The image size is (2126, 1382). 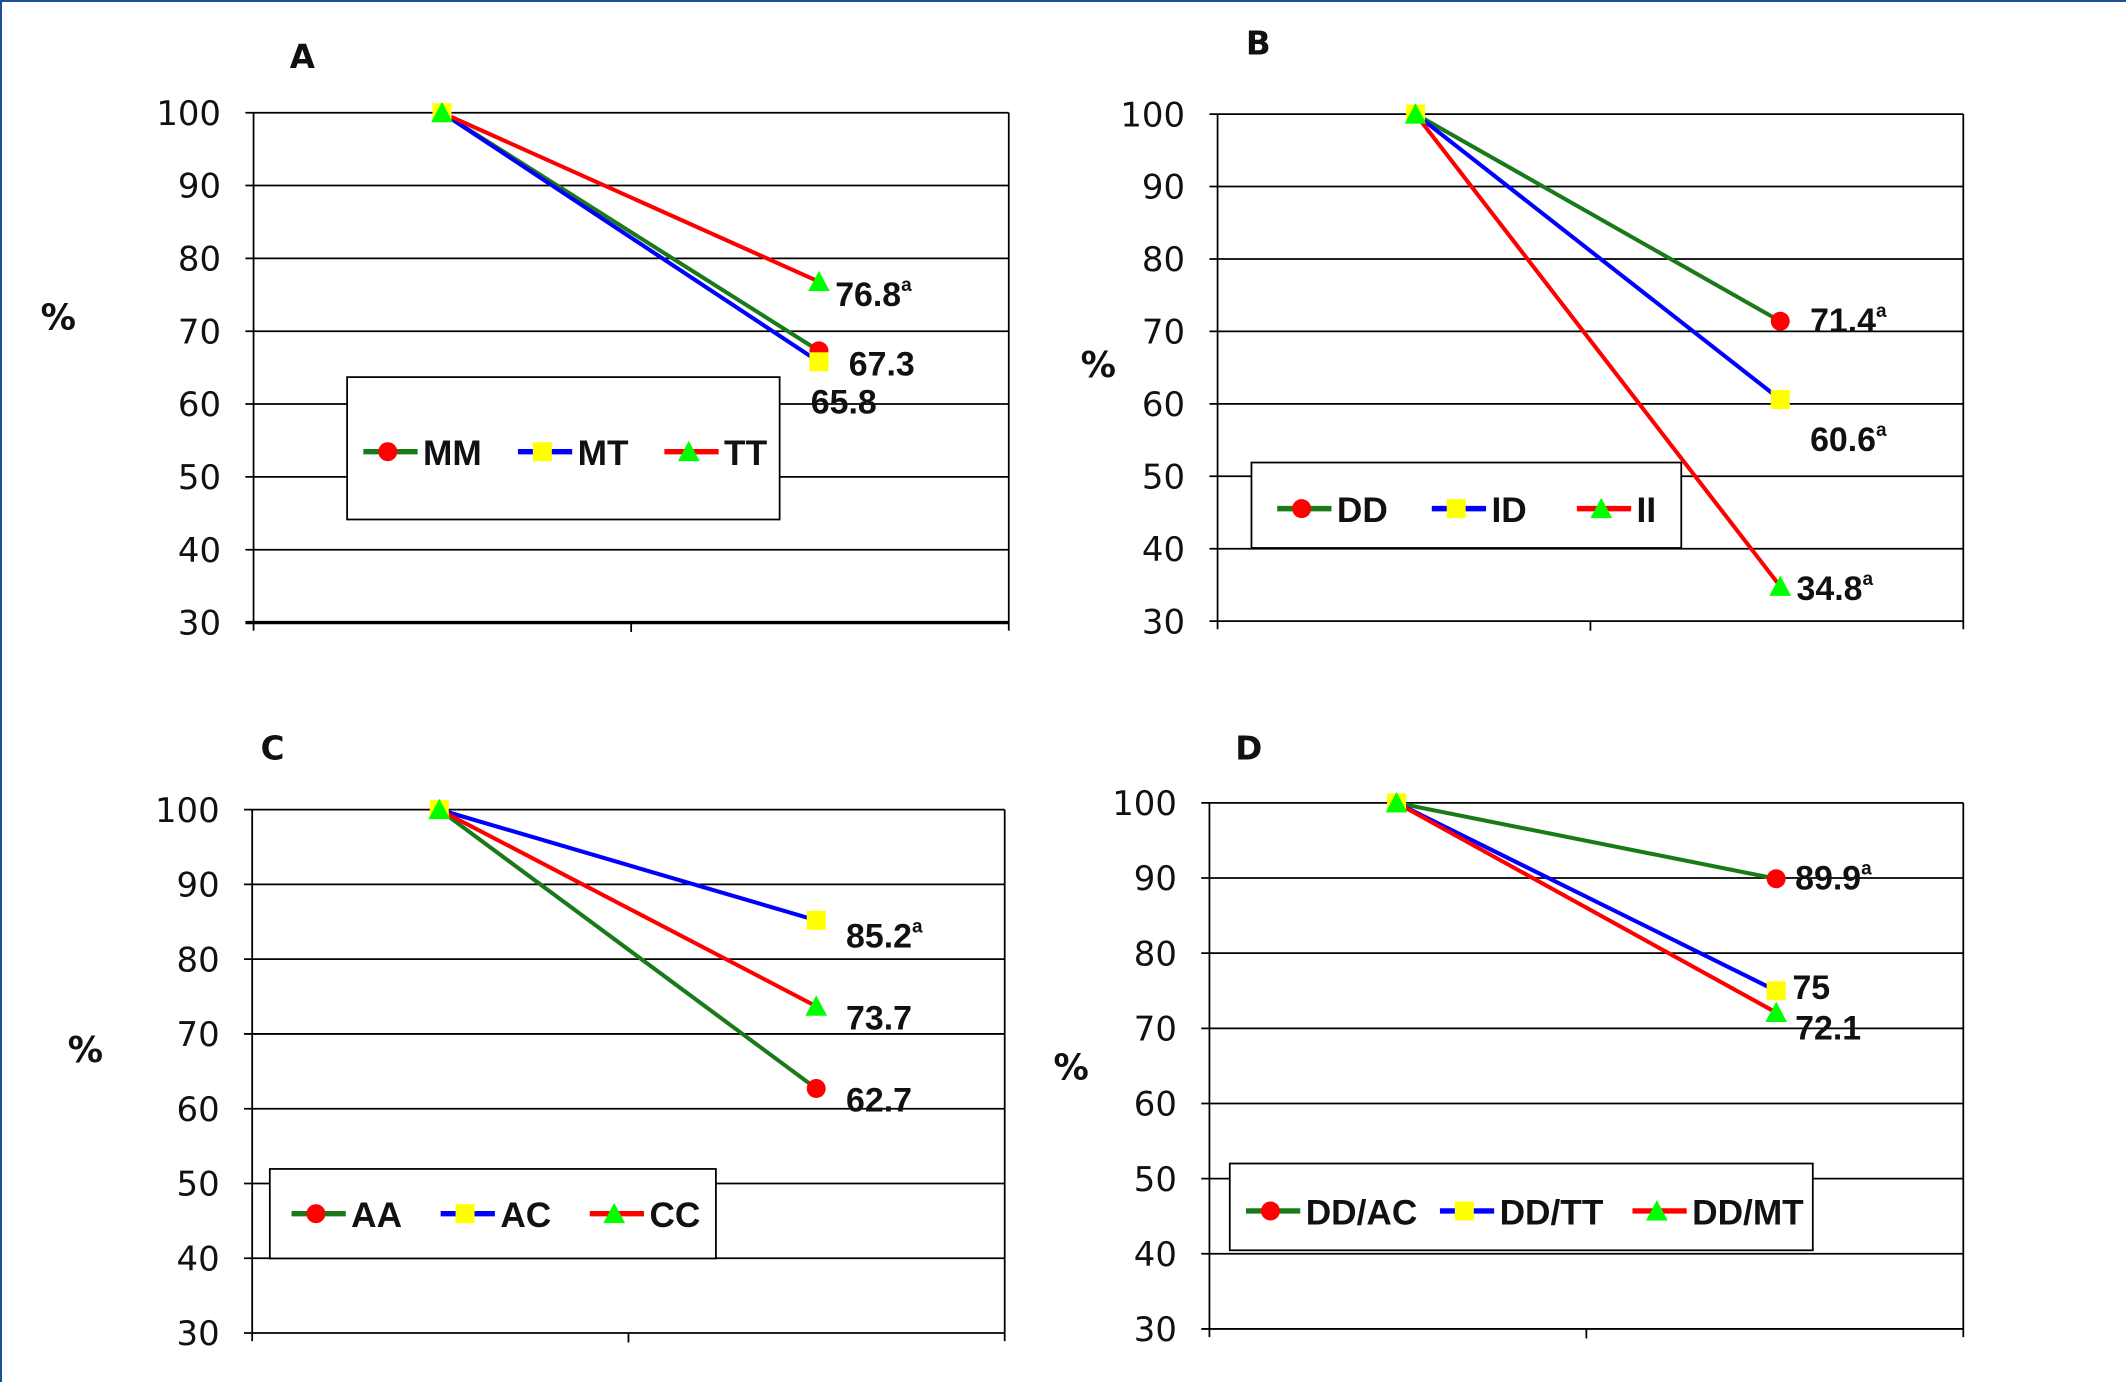 I want to click on series-line-dd-tt, so click(x=1586, y=897).